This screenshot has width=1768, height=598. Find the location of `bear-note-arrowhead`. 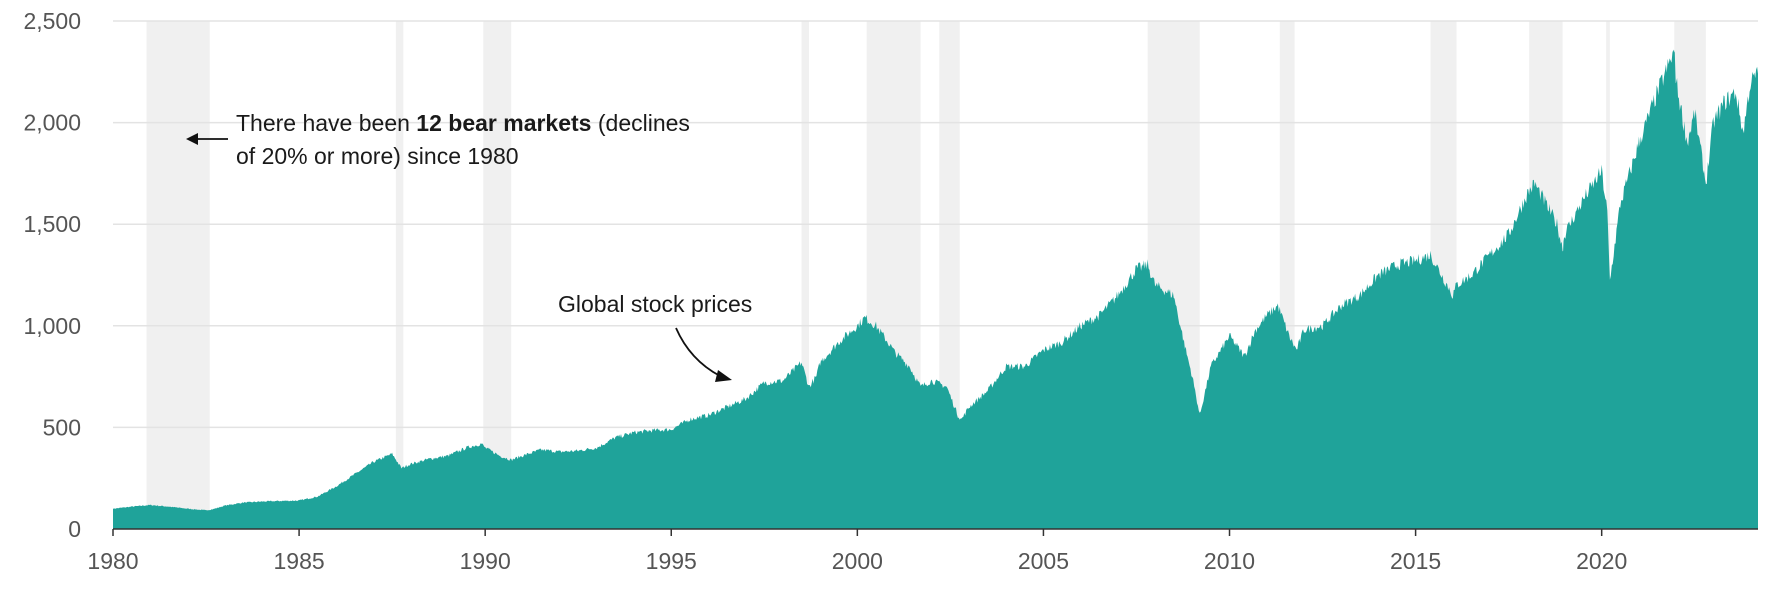

bear-note-arrowhead is located at coordinates (192, 139).